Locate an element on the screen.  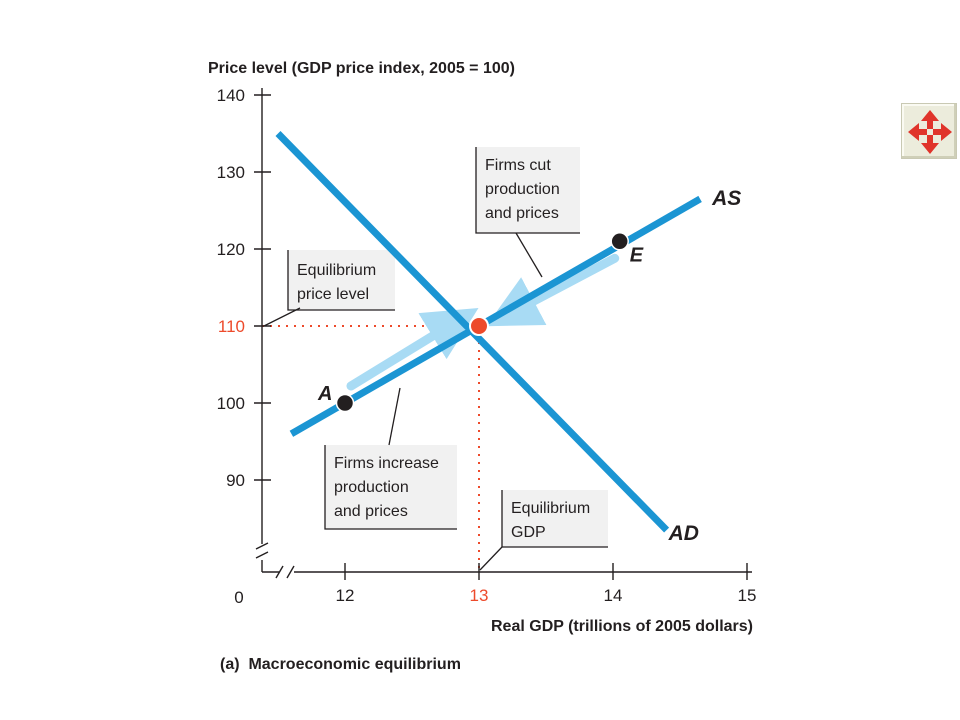
y-tick-label: 130 is located at coordinates (231, 172).